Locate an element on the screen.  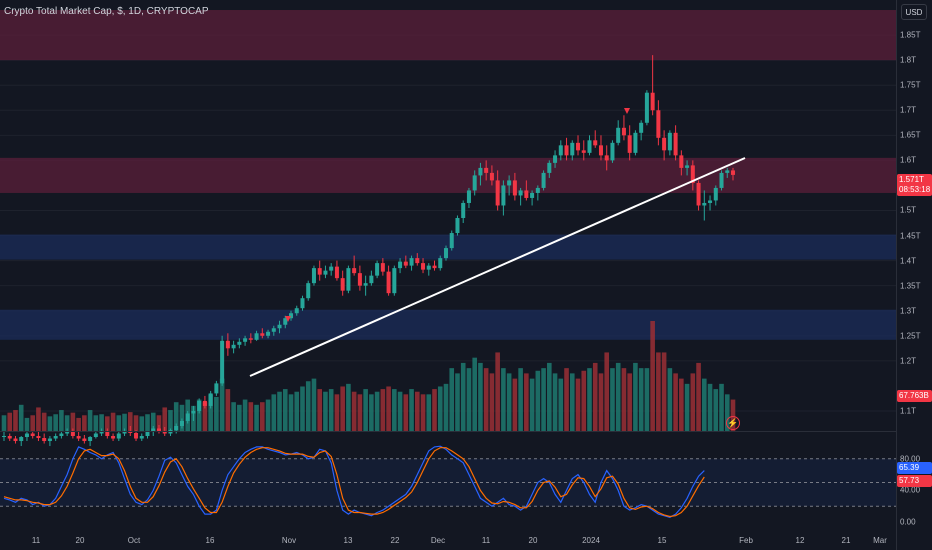
last-price-label: 1.571T is located at coordinates (911, 179).